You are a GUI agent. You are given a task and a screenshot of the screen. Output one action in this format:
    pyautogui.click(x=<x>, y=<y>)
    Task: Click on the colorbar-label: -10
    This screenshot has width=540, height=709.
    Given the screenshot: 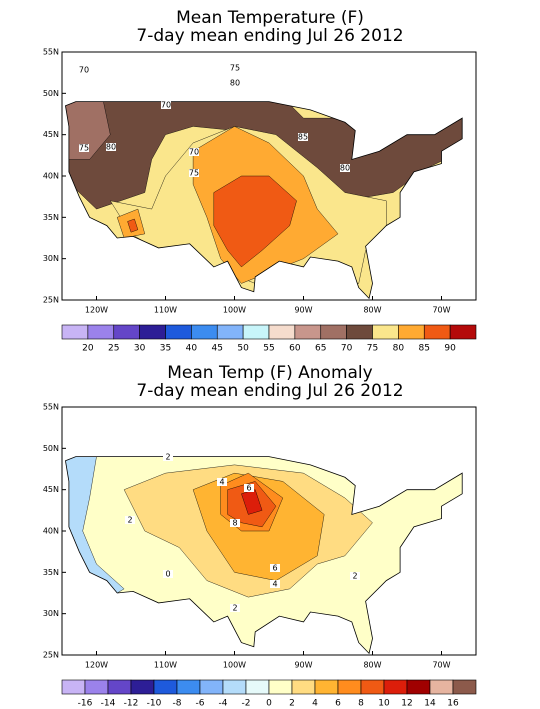 What is the action you would take?
    pyautogui.click(x=154, y=704)
    